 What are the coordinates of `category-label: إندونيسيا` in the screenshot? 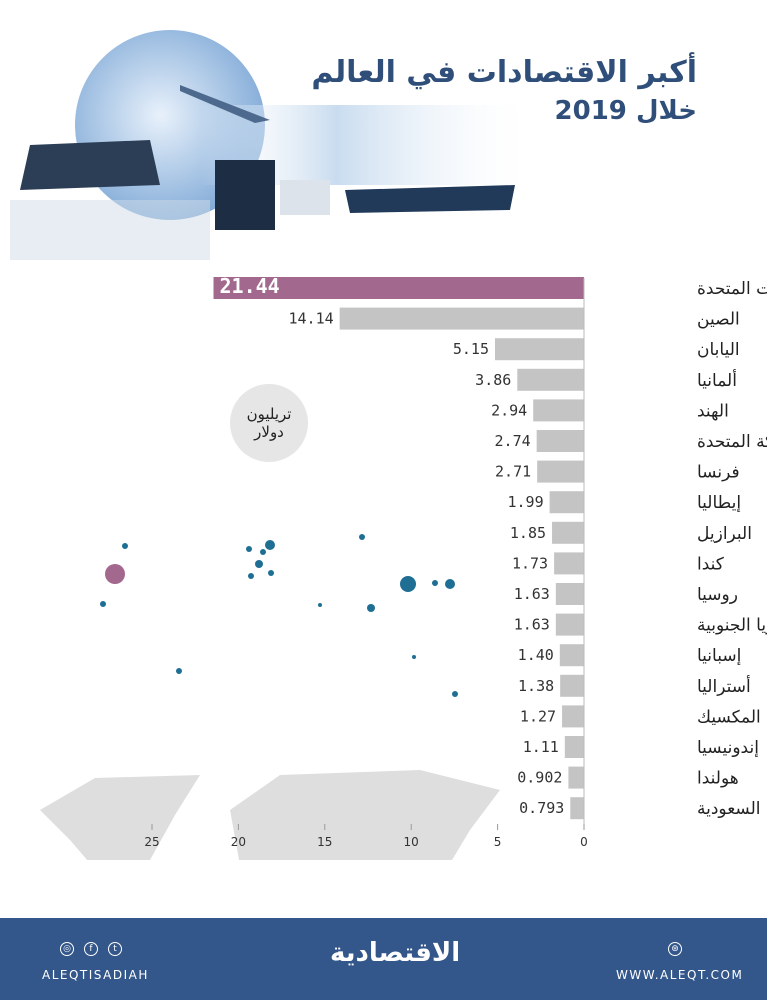 It's located at (728, 748).